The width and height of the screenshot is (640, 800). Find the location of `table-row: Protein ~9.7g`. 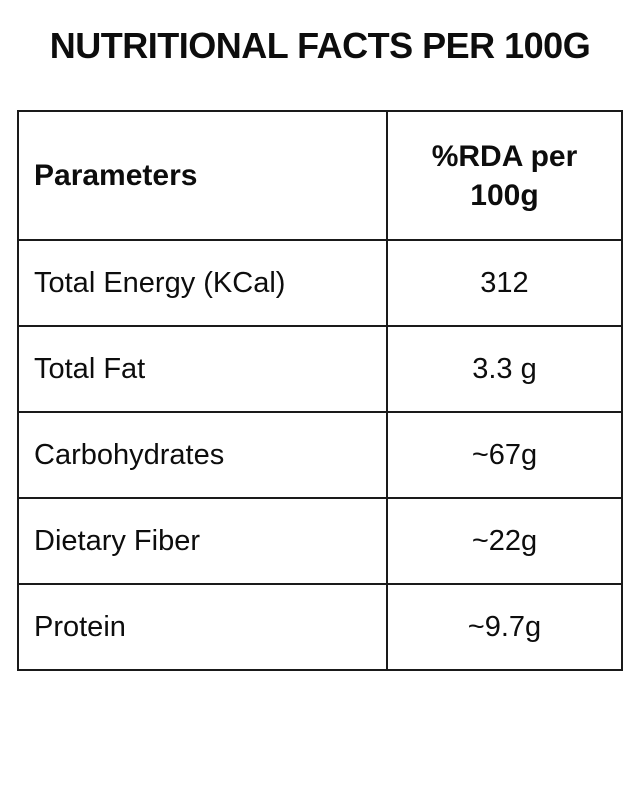

table-row: Protein ~9.7g is located at coordinates (320, 627).